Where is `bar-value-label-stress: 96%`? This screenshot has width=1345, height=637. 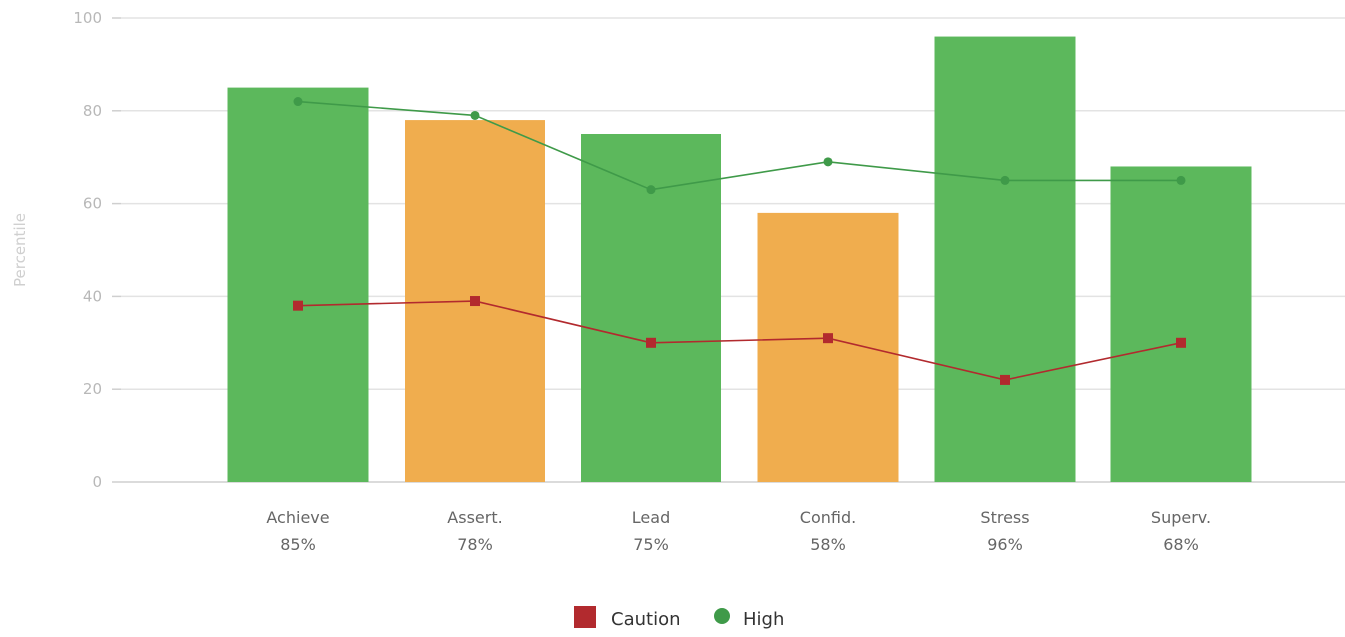
bar-value-label-stress: 96% is located at coordinates (1005, 544).